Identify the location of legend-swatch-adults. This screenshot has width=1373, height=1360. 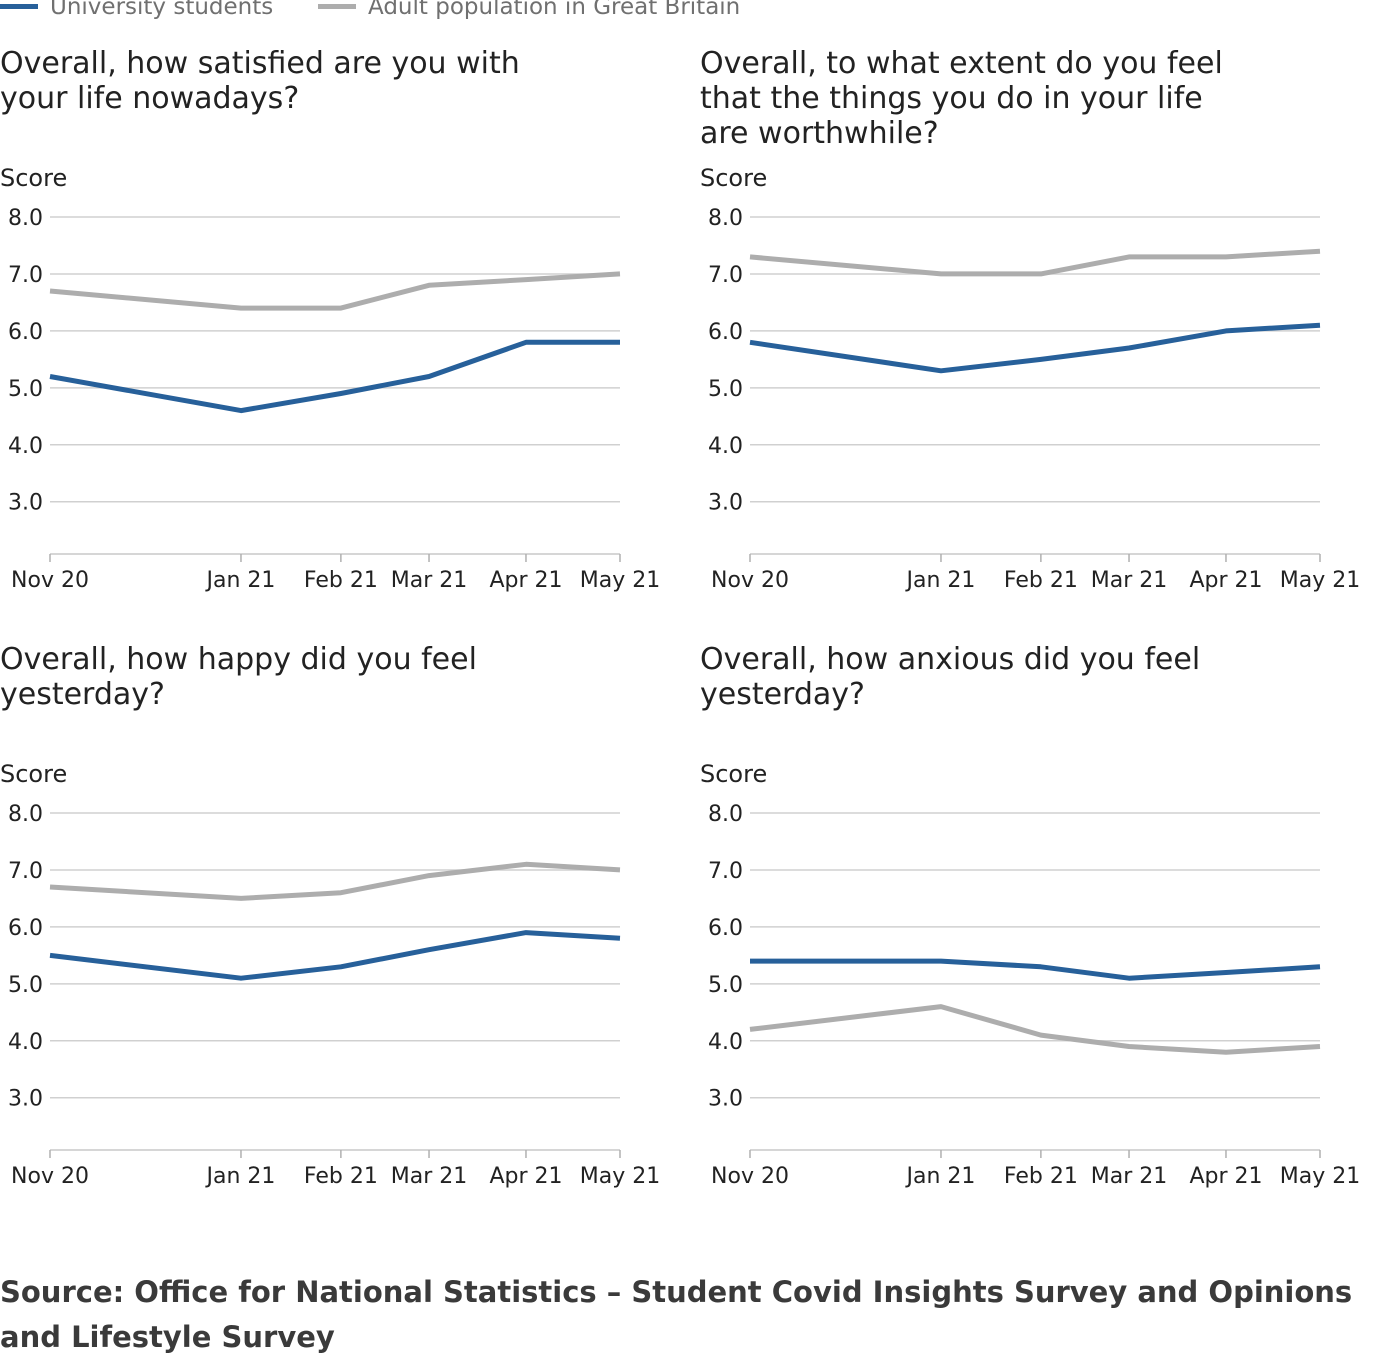
(337, 6).